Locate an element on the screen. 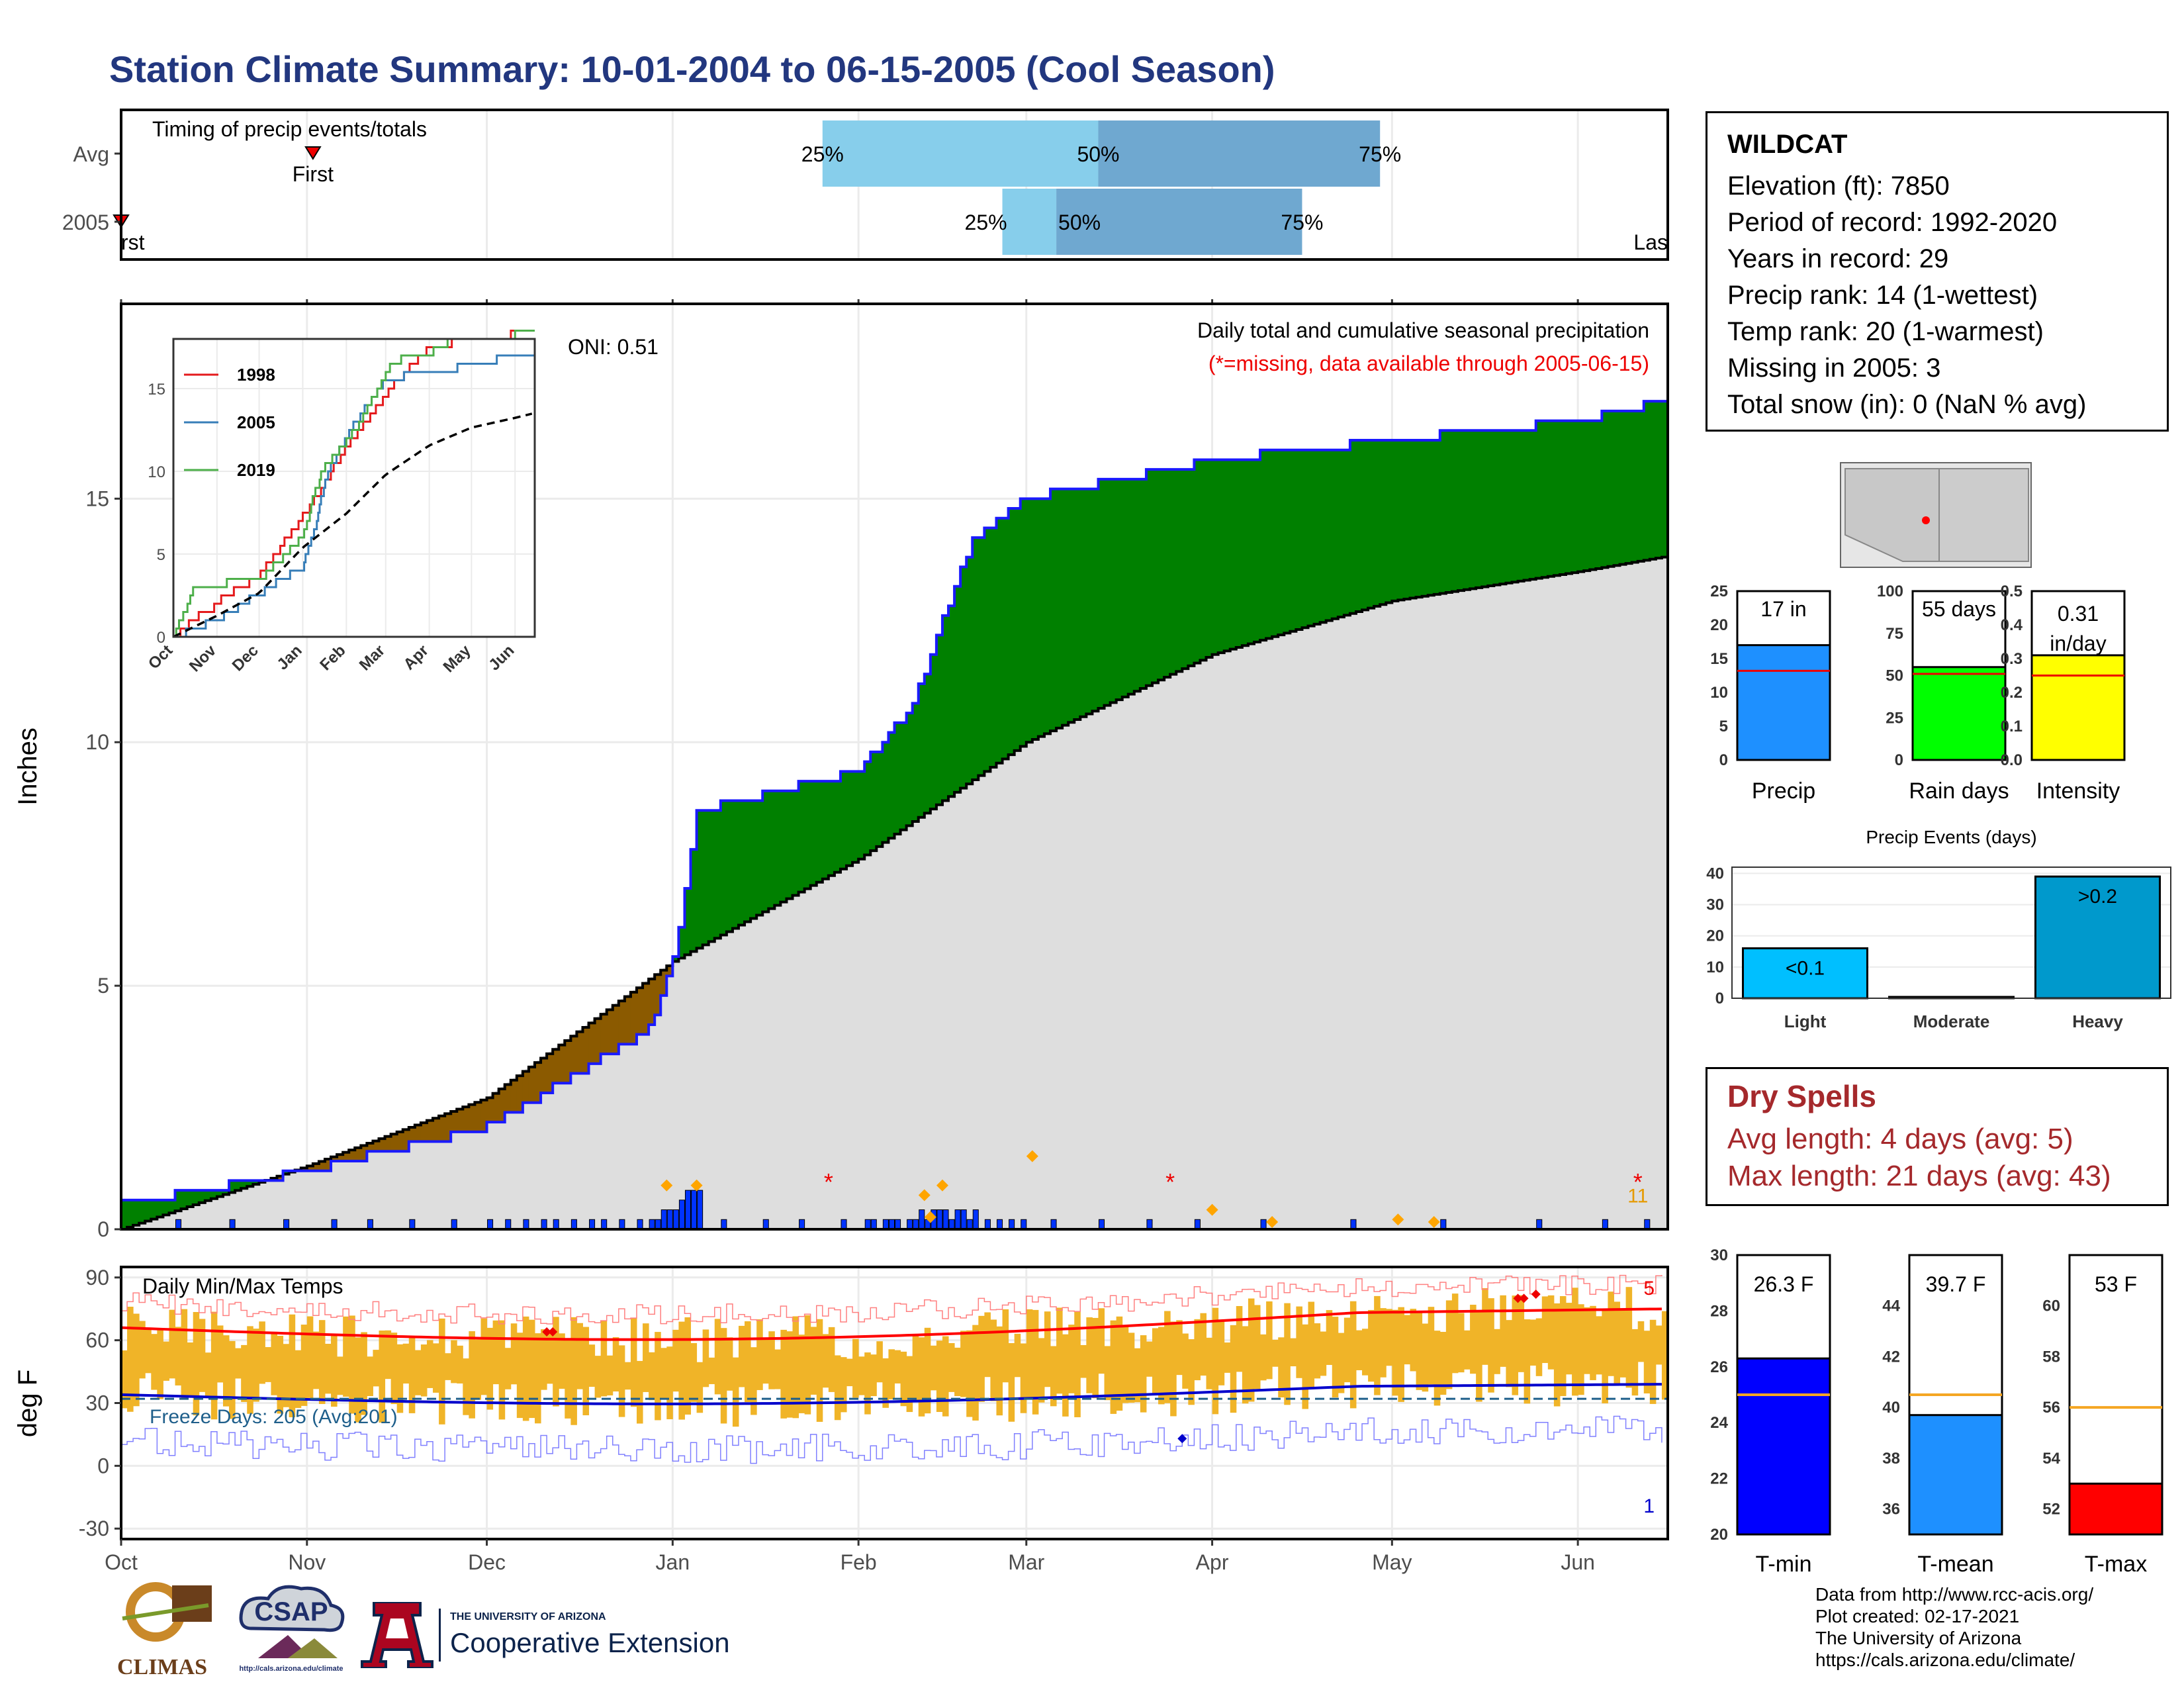 Image resolution: width=2184 pixels, height=1688 pixels. events-tick: 40 is located at coordinates (1715, 873).